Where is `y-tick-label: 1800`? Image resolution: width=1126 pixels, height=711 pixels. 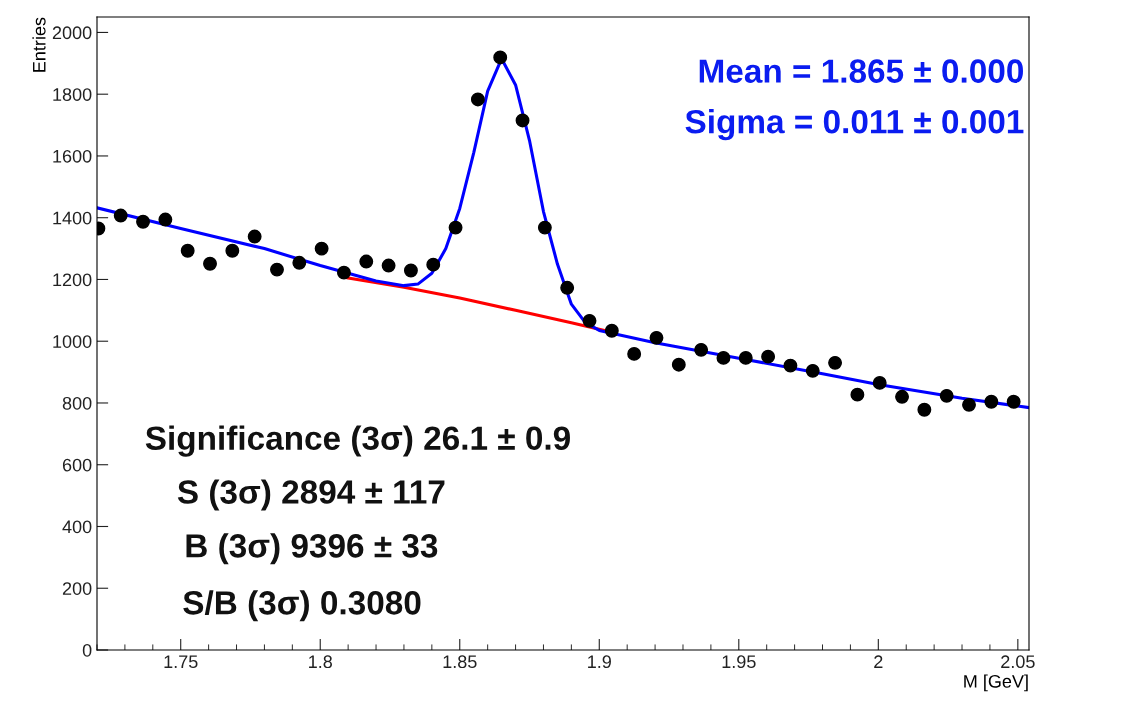 y-tick-label: 1800 is located at coordinates (72, 94).